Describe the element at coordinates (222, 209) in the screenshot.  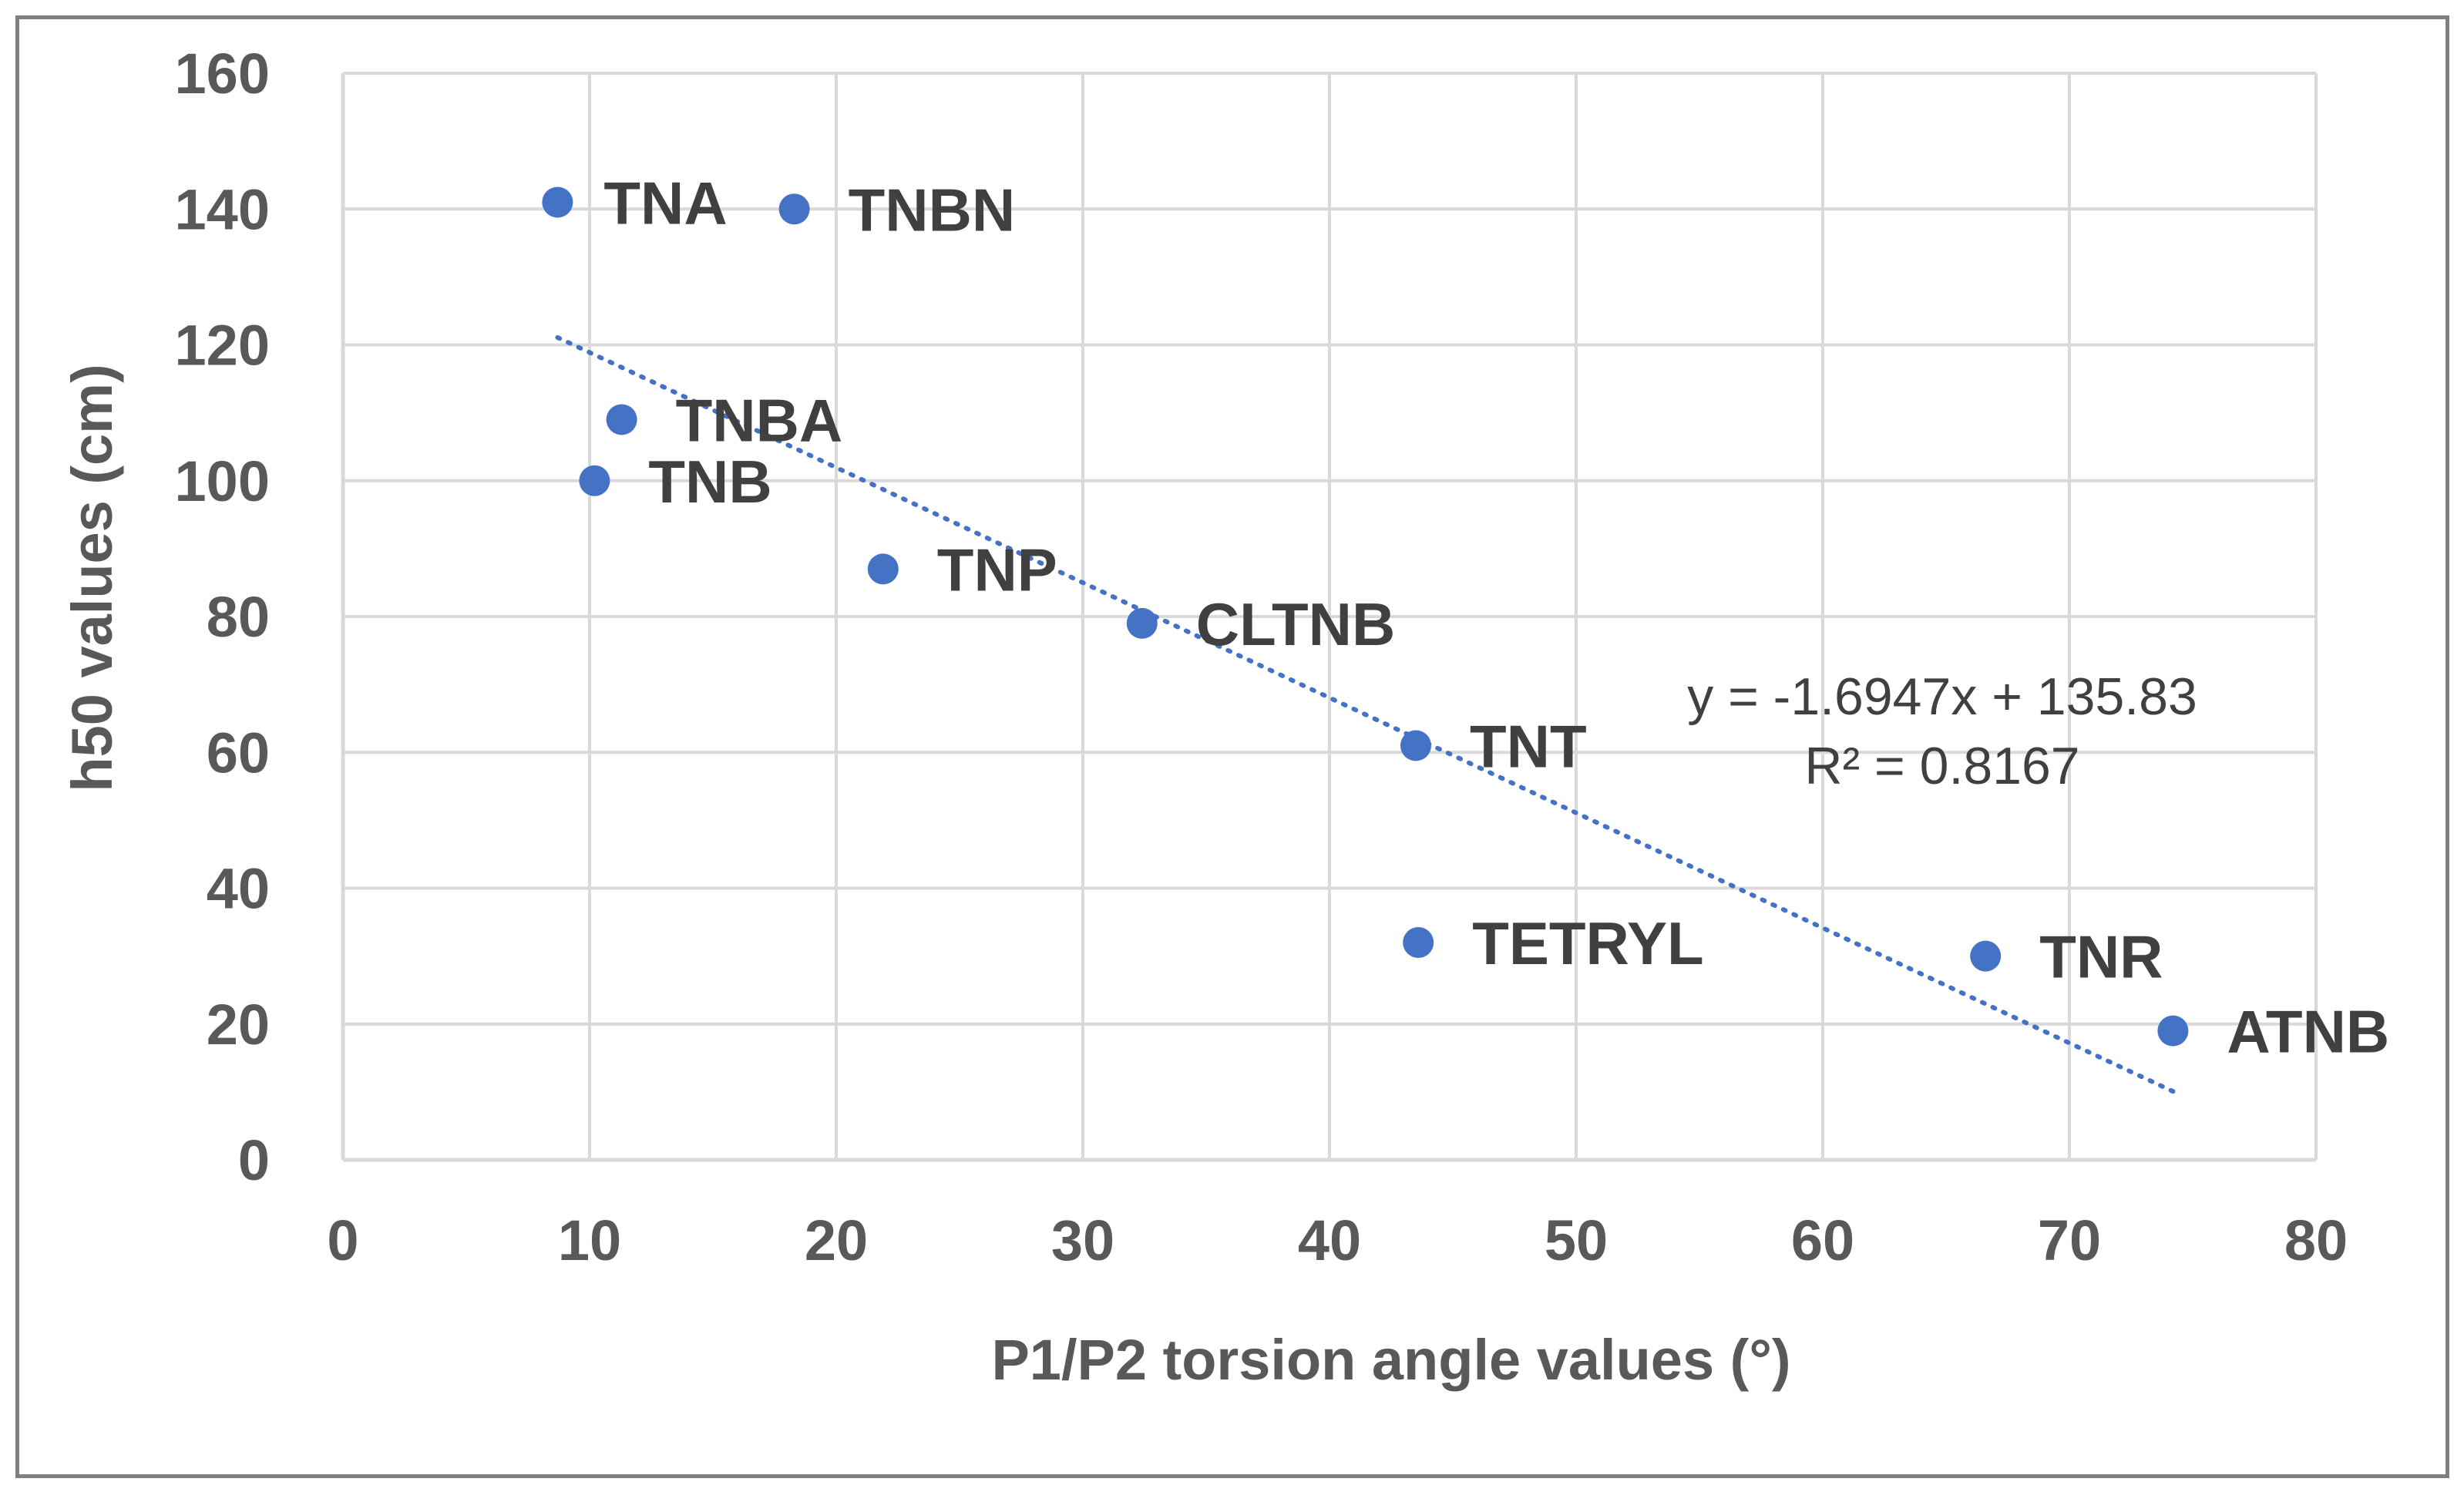
I see `y-tick-label: 140` at that location.